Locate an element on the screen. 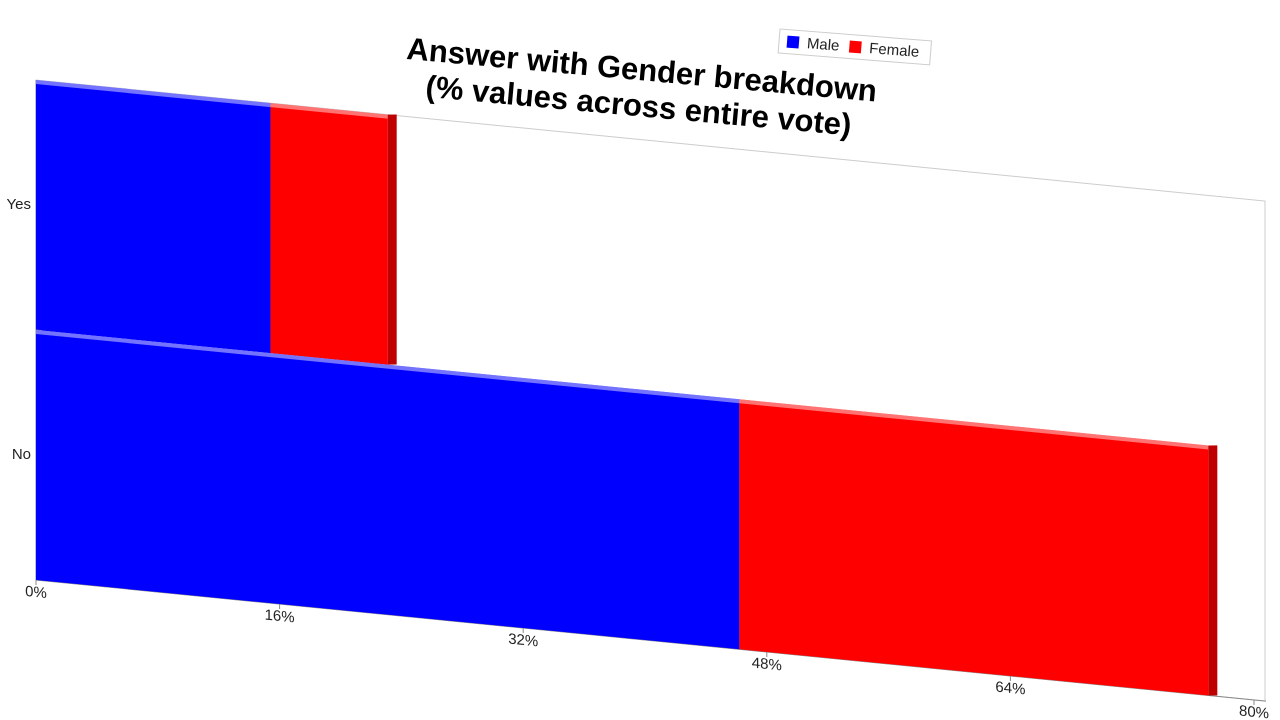 This screenshot has width=1280, height=720. x-tick-label: 48% is located at coordinates (767, 664).